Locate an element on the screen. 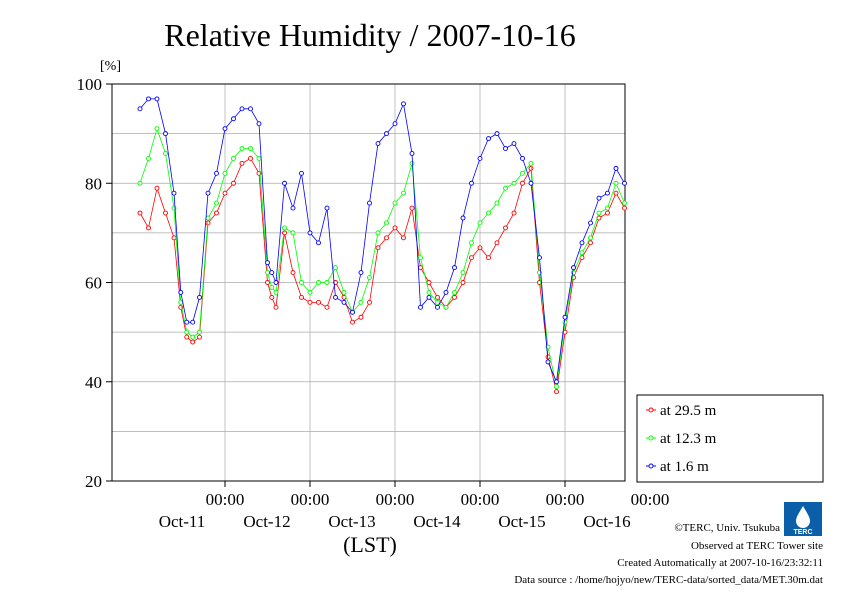  x-tick-date: Oct-16 is located at coordinates (606, 521).